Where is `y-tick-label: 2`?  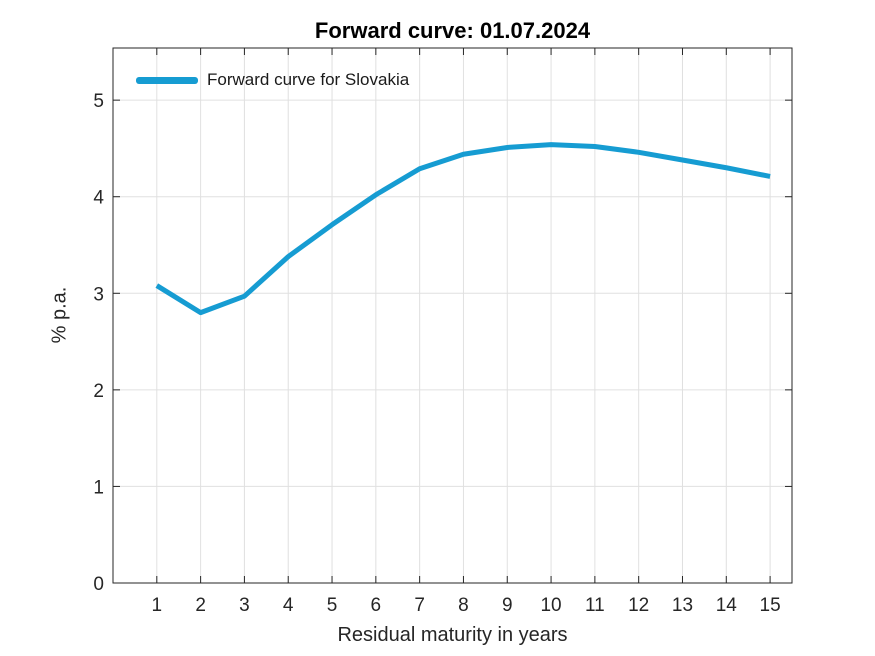 y-tick-label: 2 is located at coordinates (98, 391).